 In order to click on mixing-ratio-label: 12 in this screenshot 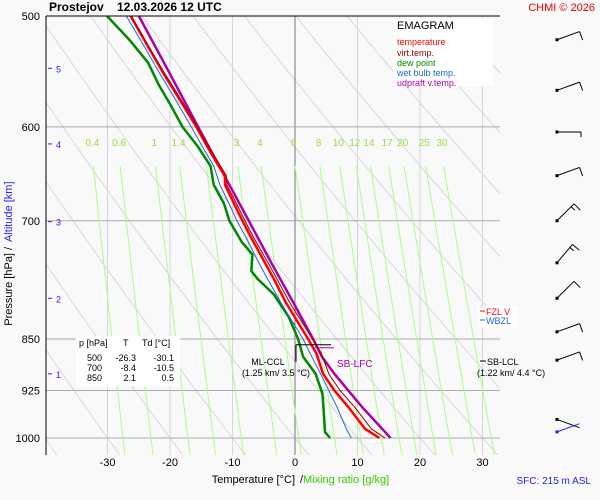, I will do `click(355, 143)`.